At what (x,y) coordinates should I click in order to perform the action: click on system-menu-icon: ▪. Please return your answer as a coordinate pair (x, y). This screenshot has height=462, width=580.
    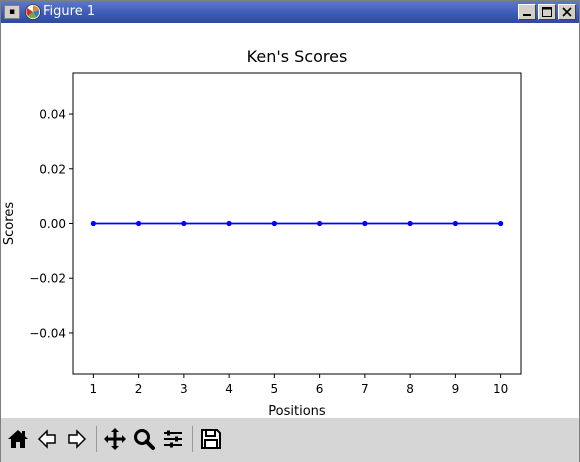
    Looking at the image, I should click on (12, 12).